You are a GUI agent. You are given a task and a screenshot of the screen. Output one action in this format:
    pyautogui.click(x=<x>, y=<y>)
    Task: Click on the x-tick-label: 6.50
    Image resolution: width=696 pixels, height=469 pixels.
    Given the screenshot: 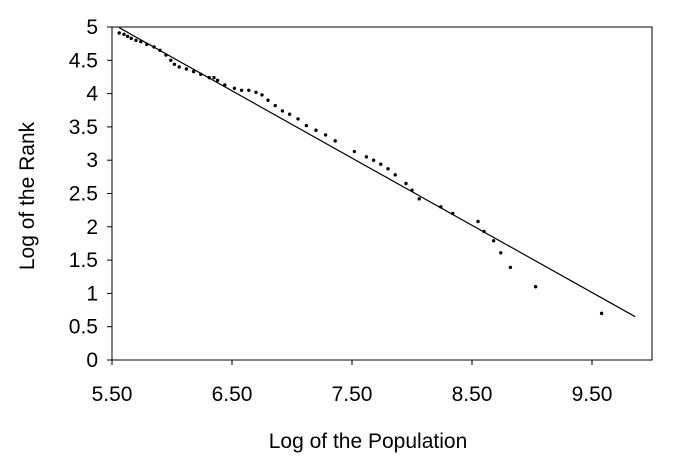 What is the action you would take?
    pyautogui.click(x=232, y=394)
    